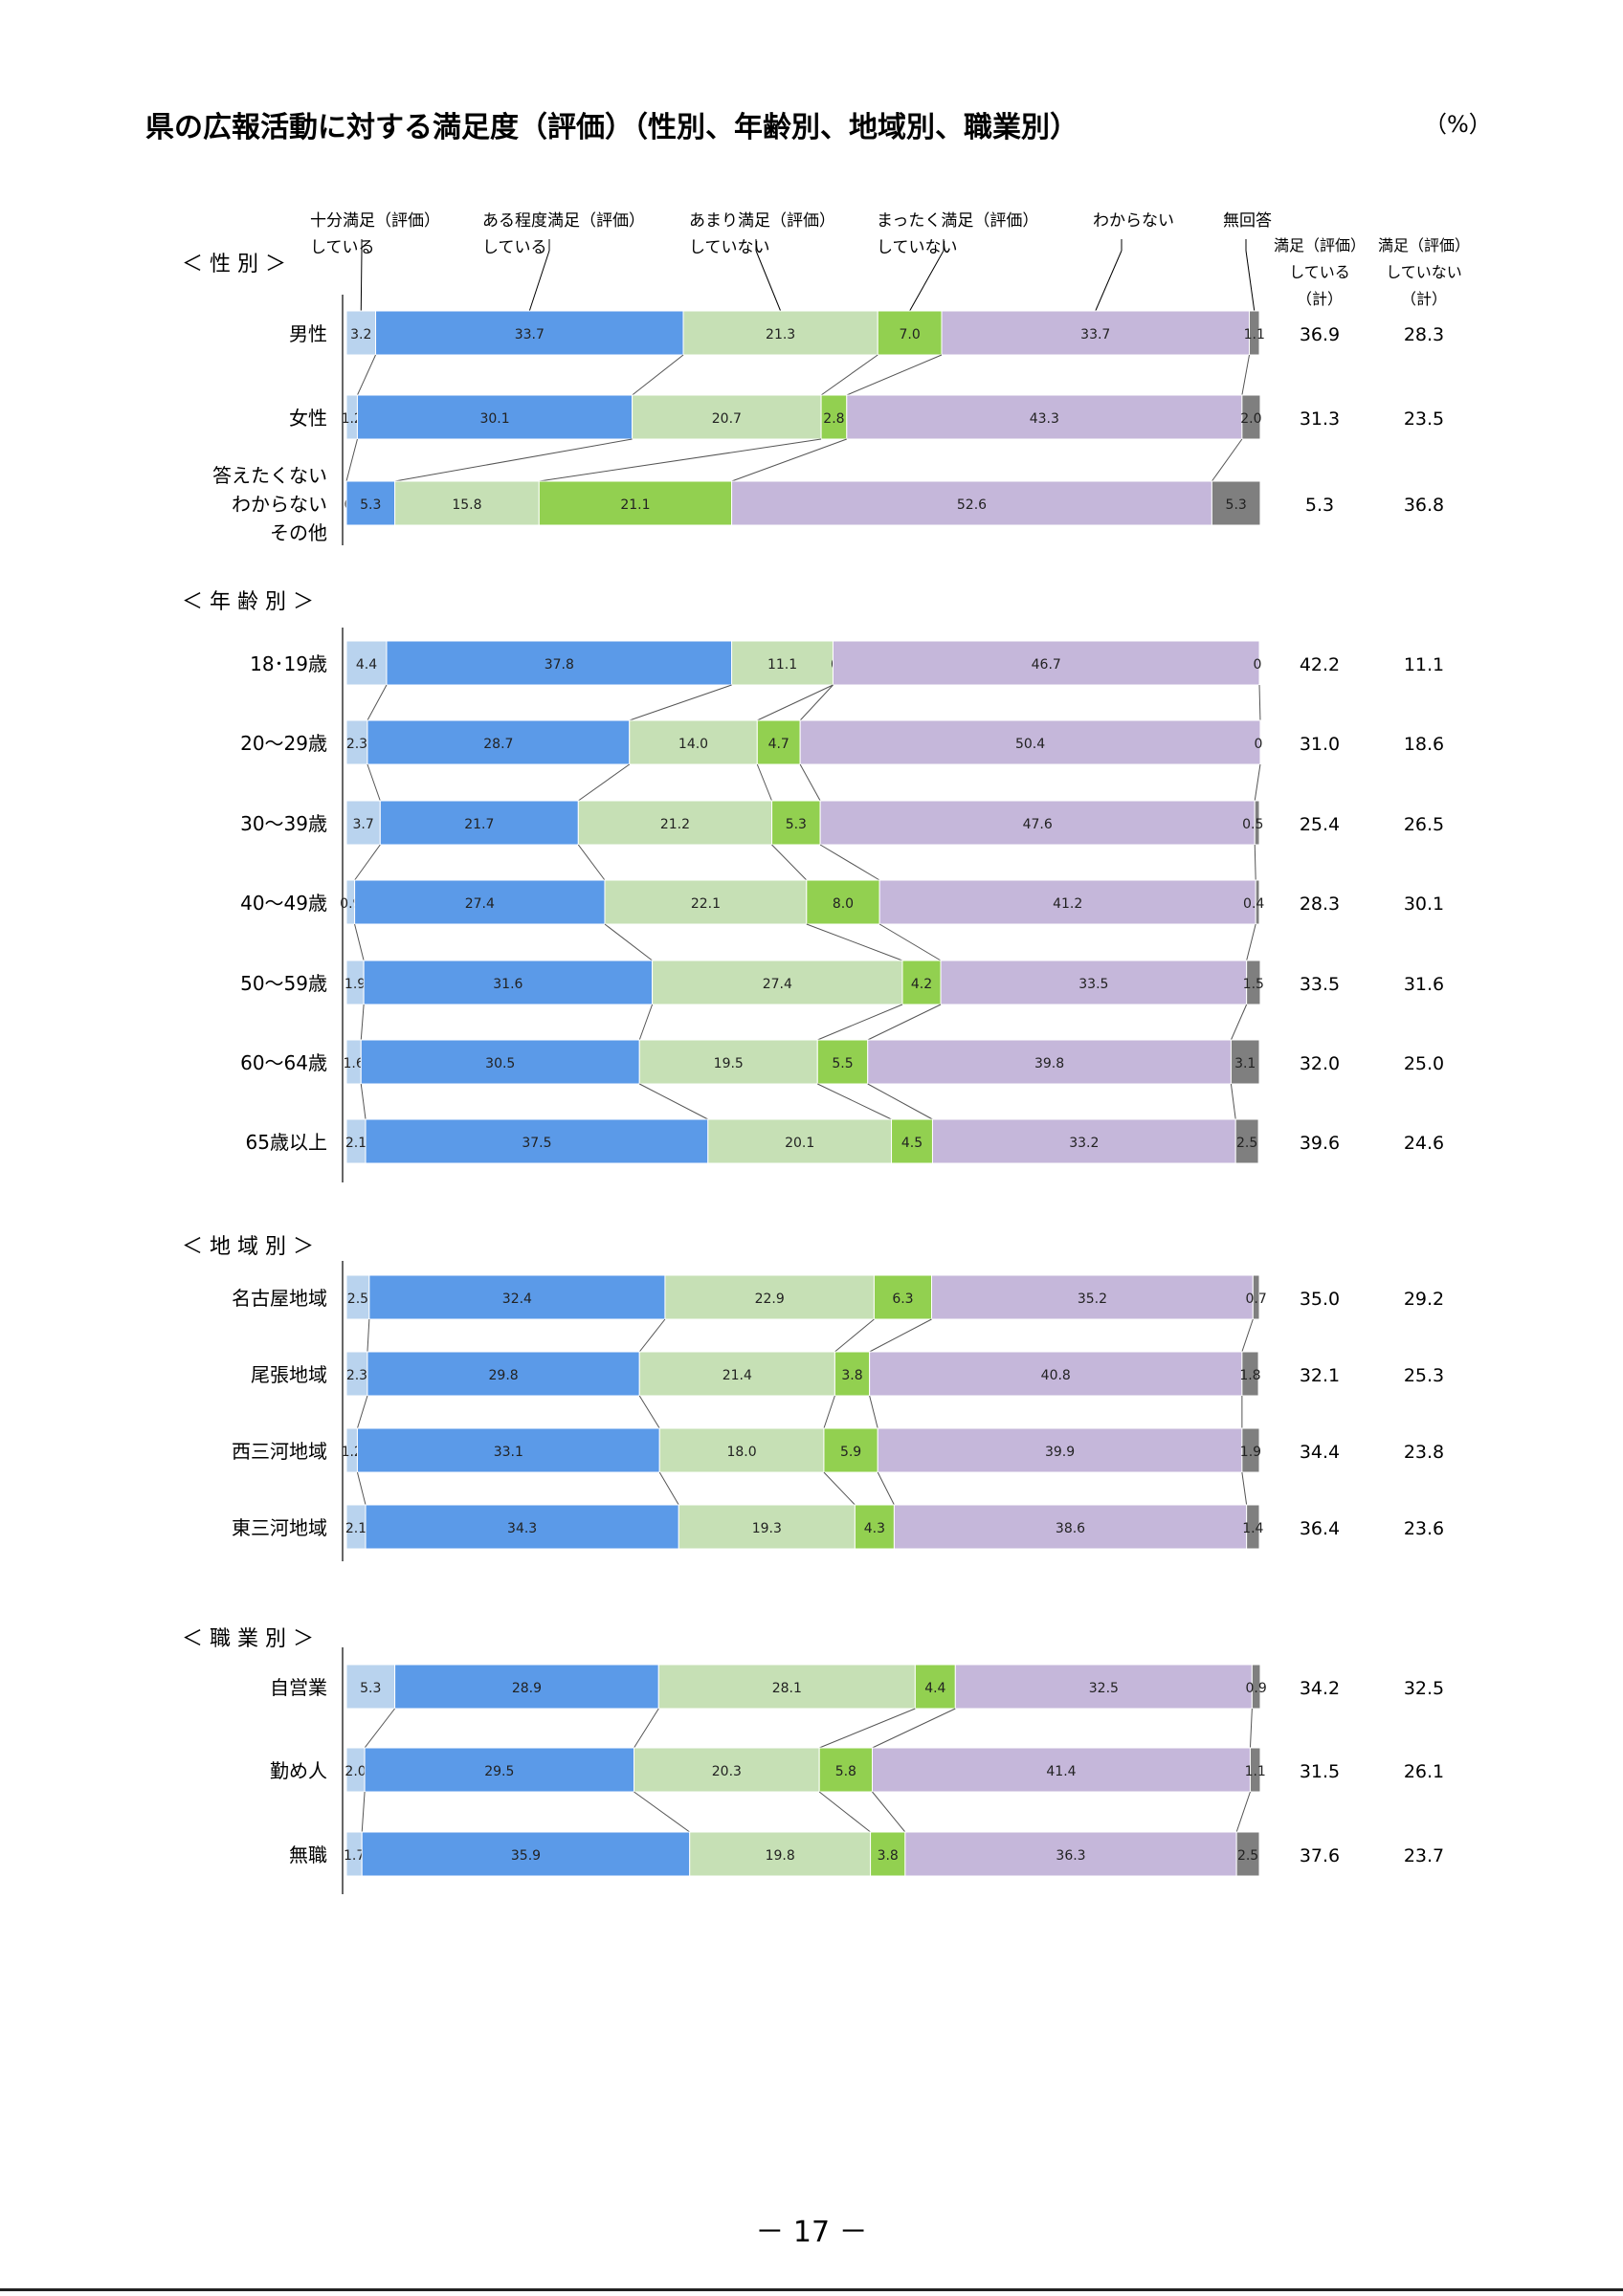 This screenshot has width=1623, height=2296. What do you see at coordinates (1320, 419) in the screenshot?
I see `summary-satisfied: 31.3` at bounding box center [1320, 419].